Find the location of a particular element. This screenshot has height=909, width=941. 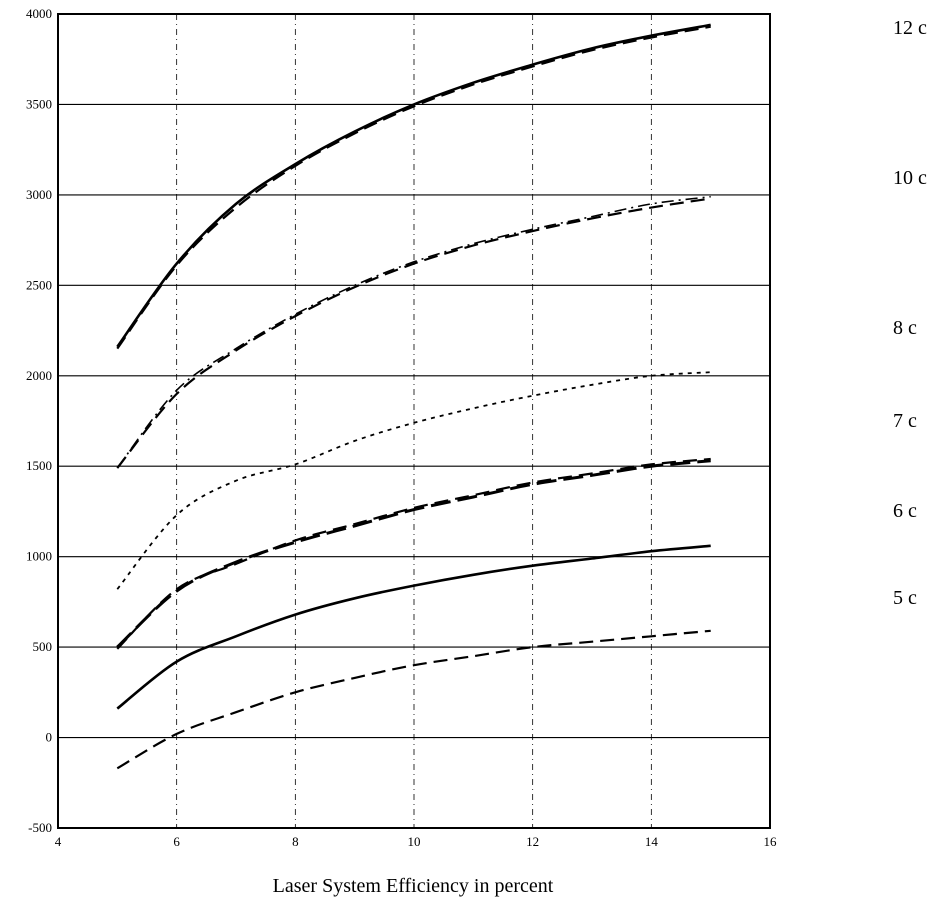

y-tick-label: 0 is located at coordinates (49, 737).